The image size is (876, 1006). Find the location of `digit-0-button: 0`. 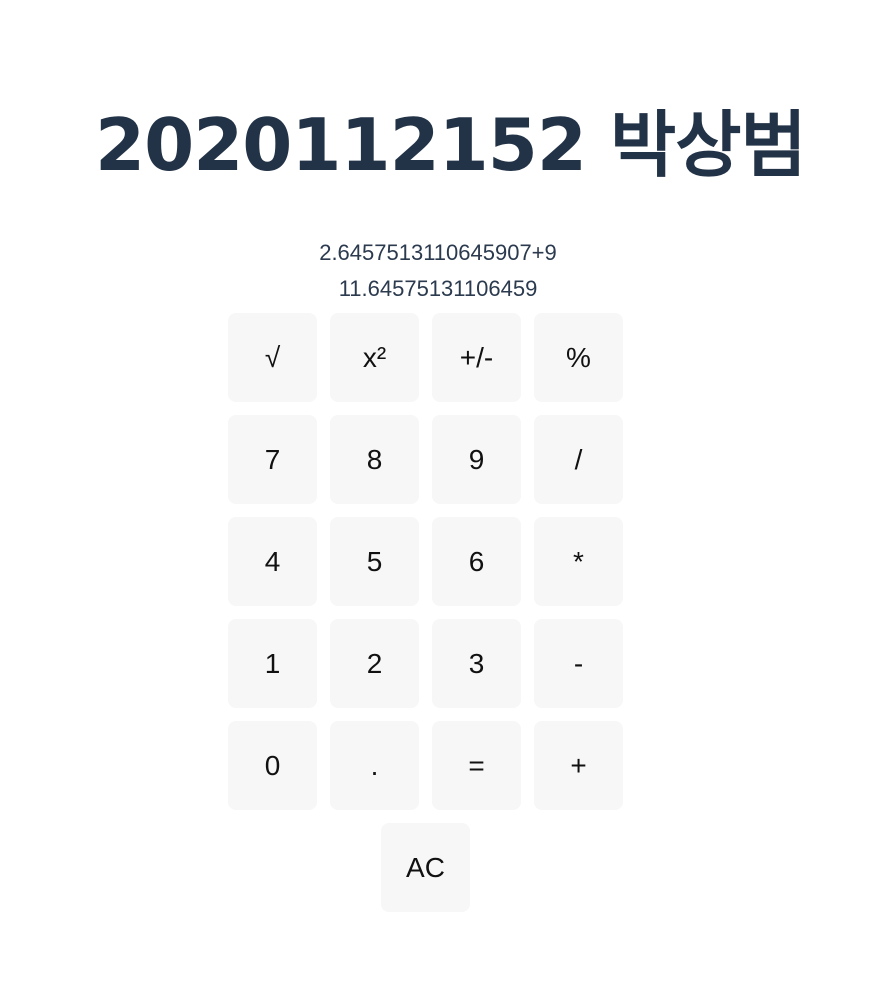

digit-0-button: 0 is located at coordinates (272, 765).